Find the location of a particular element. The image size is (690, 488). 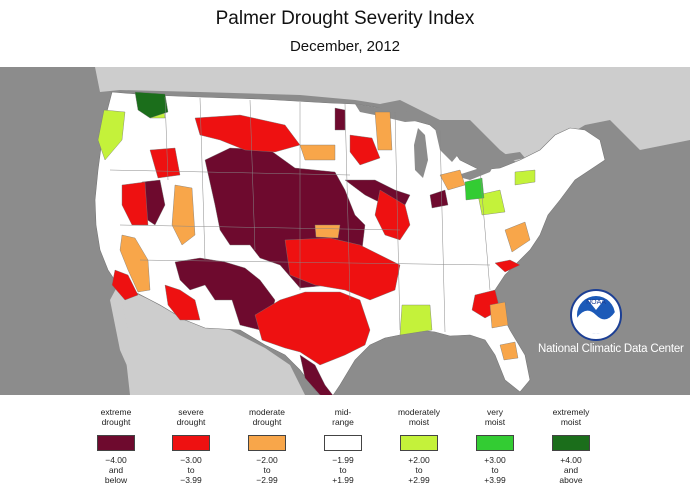

region-wisconsin-severe is located at coordinates (365, 150).